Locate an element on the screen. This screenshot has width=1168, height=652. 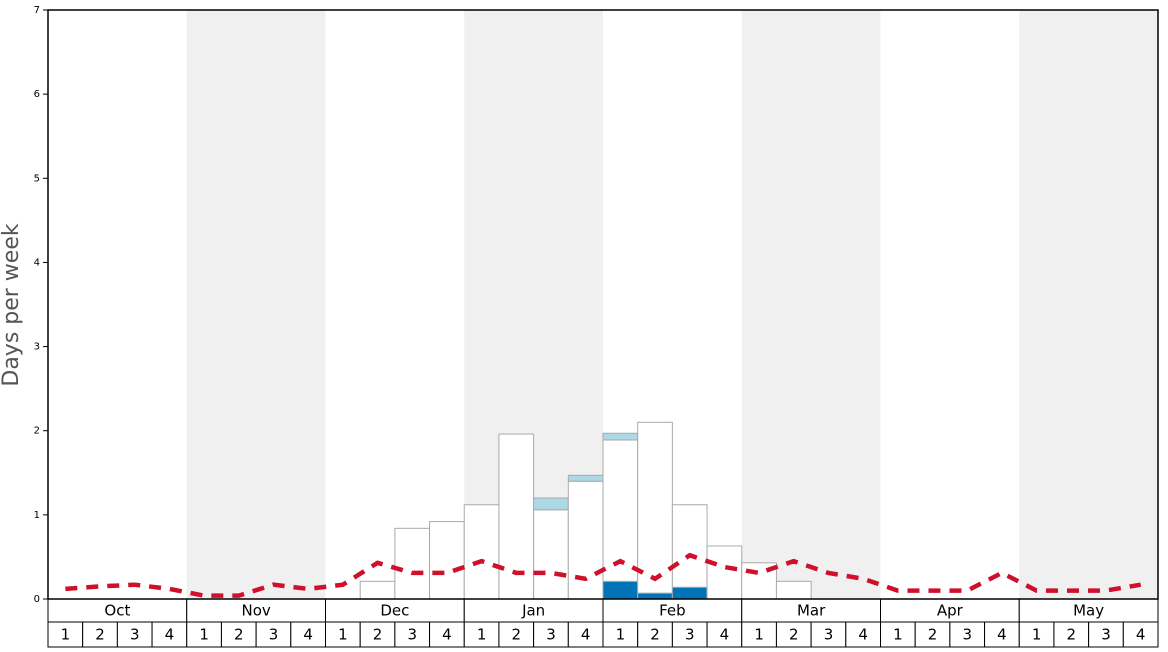
y-tick-label: 3 is located at coordinates (37, 347).